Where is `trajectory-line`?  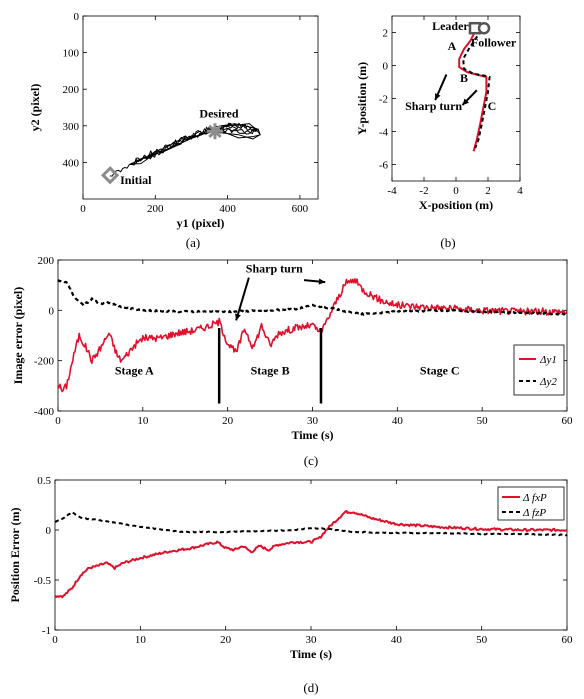 trajectory-line is located at coordinates (185, 150).